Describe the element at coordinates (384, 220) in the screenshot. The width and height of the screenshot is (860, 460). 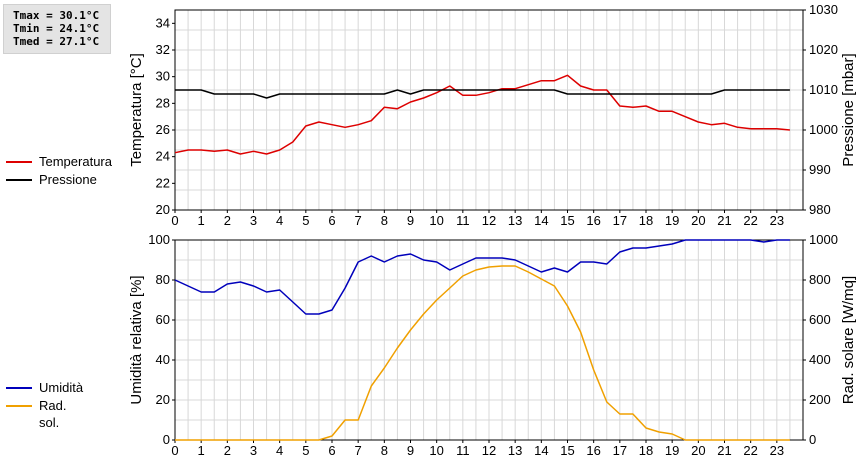
I see `top-x-tick-label: 8` at that location.